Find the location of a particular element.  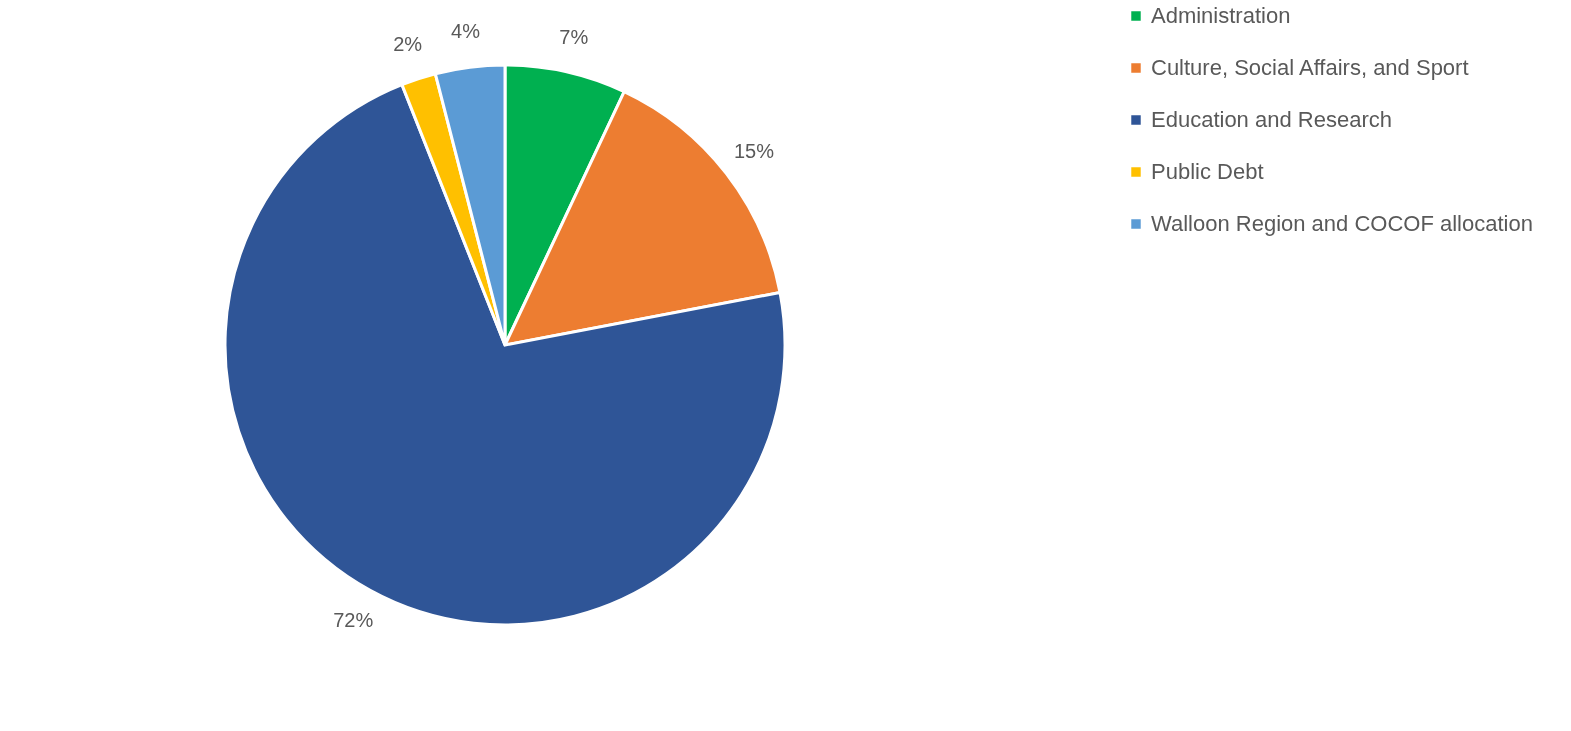

data-label: 15% is located at coordinates (754, 150).